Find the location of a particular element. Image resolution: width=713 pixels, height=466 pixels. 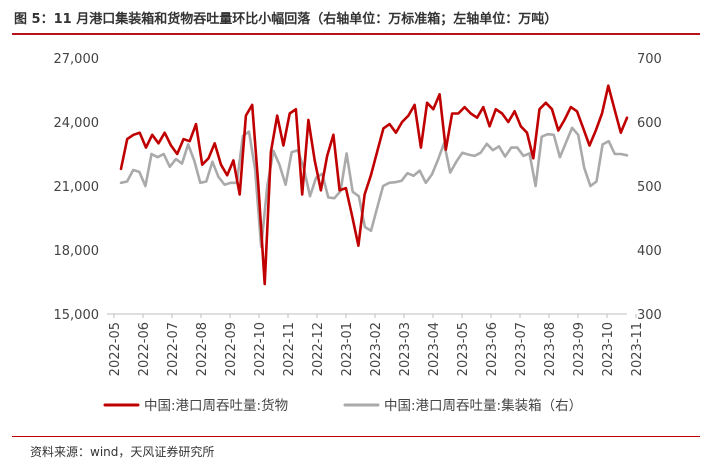

left-axis-tick-label: 27,000 is located at coordinates (77, 59).